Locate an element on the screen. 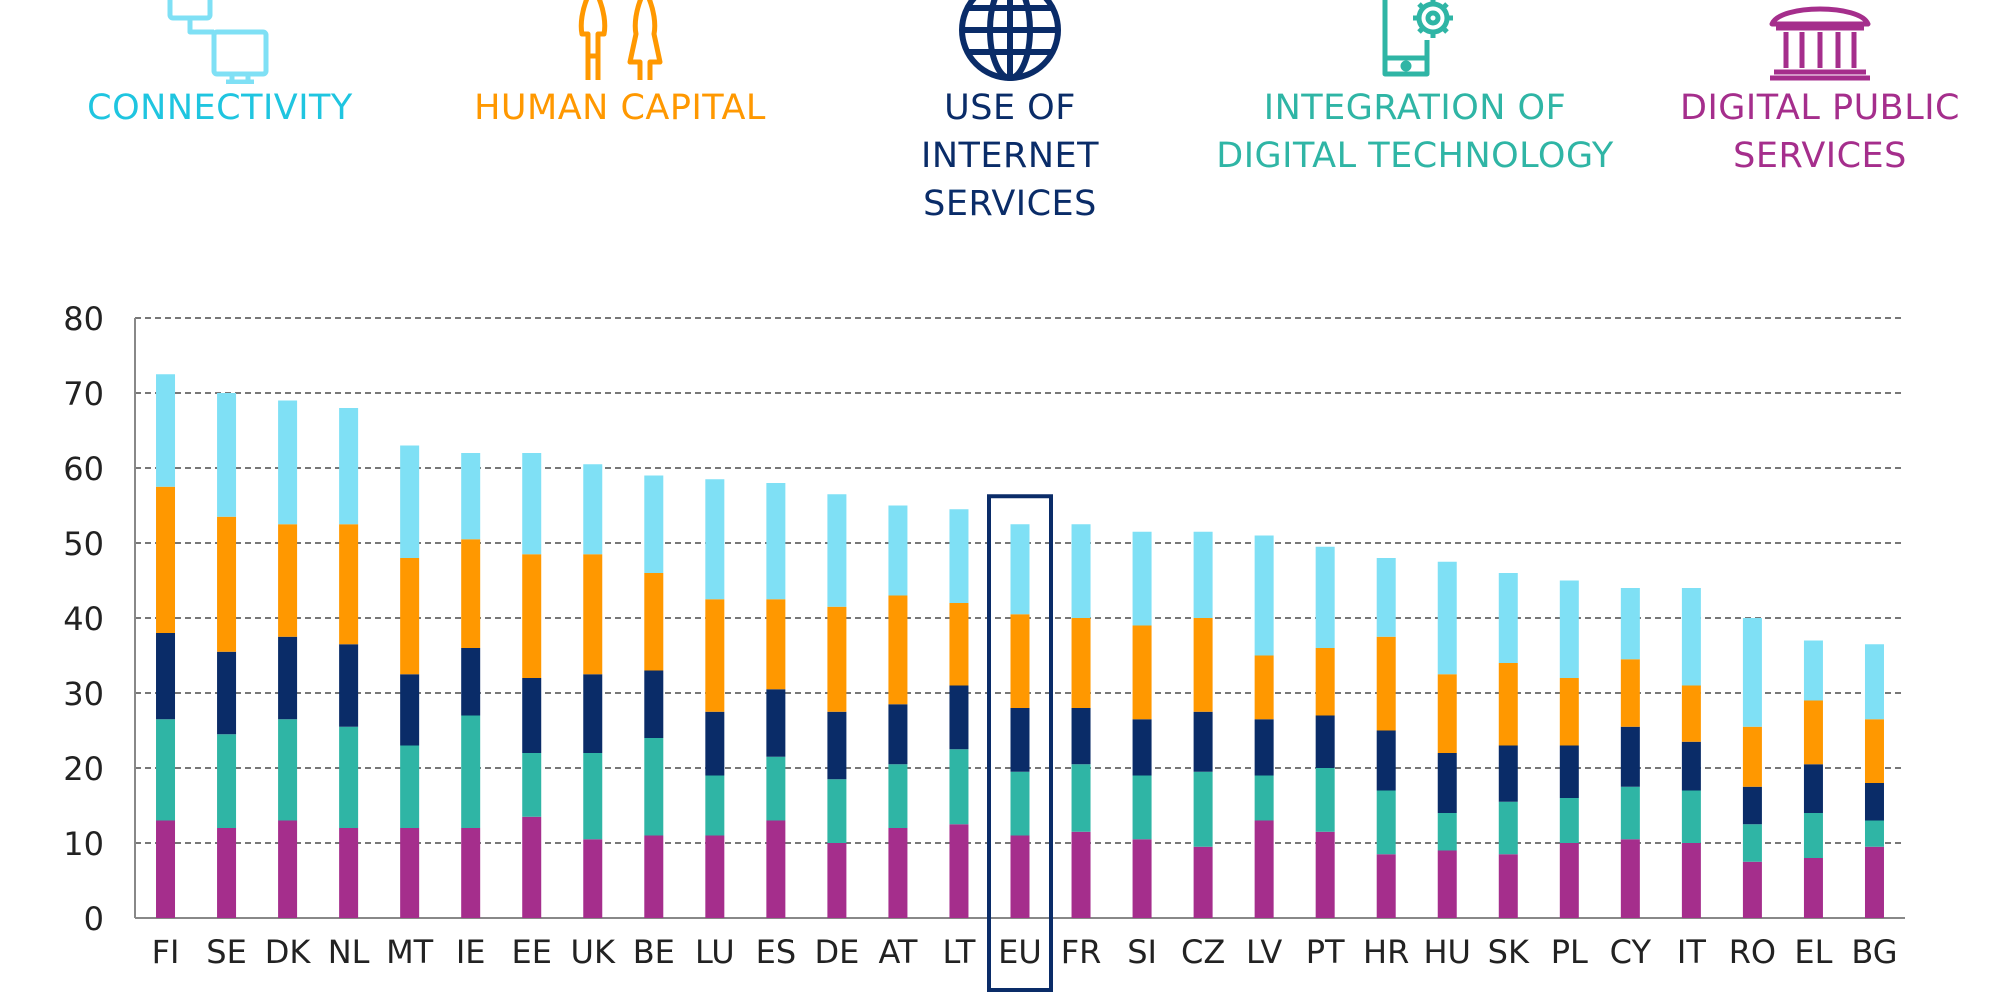 This screenshot has height=1002, width=2005. legend-item-digital-public: DIGITAL PUBLIC SERVICES is located at coordinates (1820, 90).